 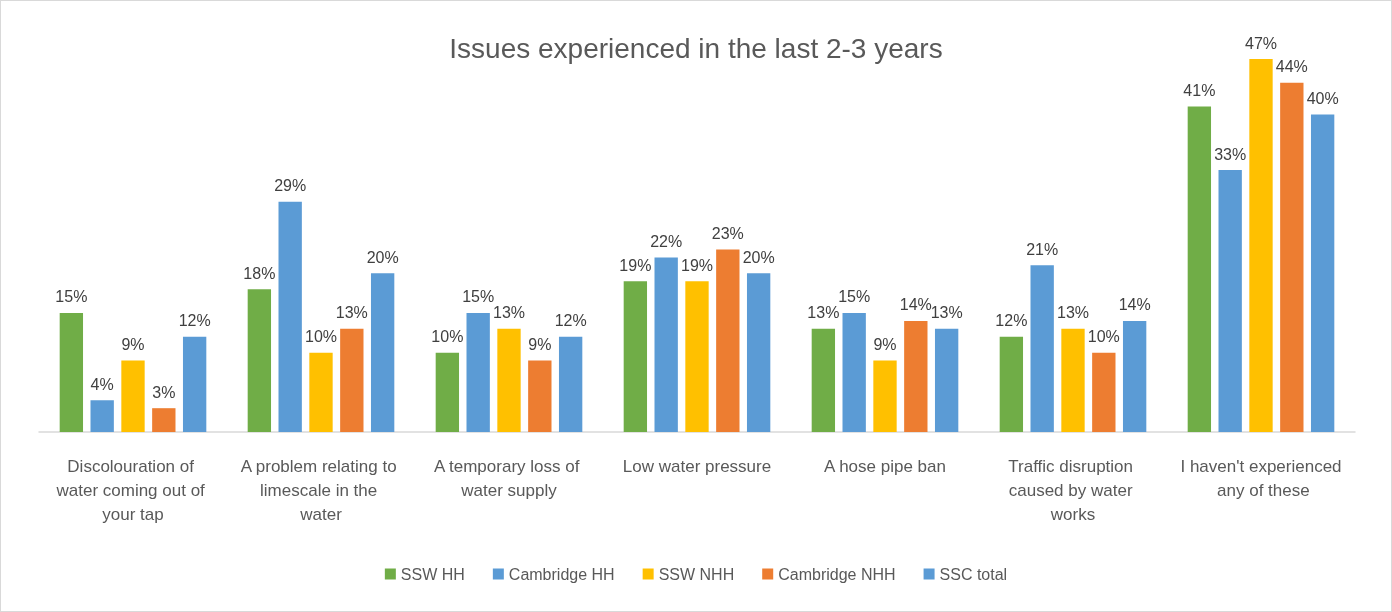 I want to click on data-label: 23%, so click(x=727, y=233).